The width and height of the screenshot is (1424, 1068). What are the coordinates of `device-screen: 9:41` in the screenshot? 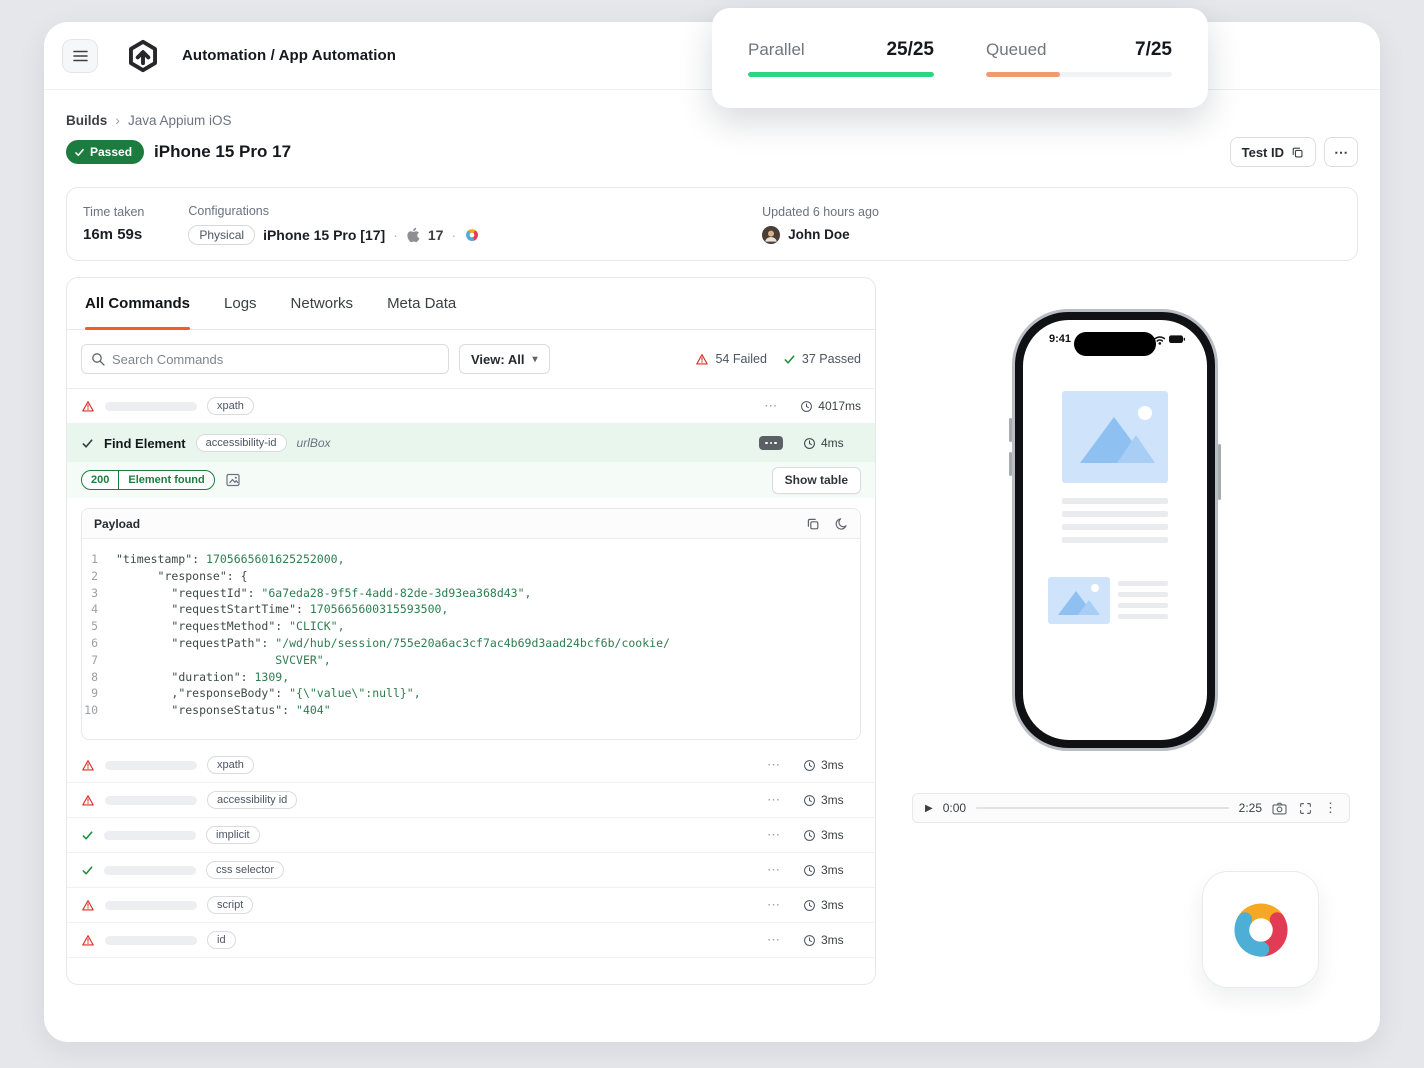 It's located at (1115, 530).